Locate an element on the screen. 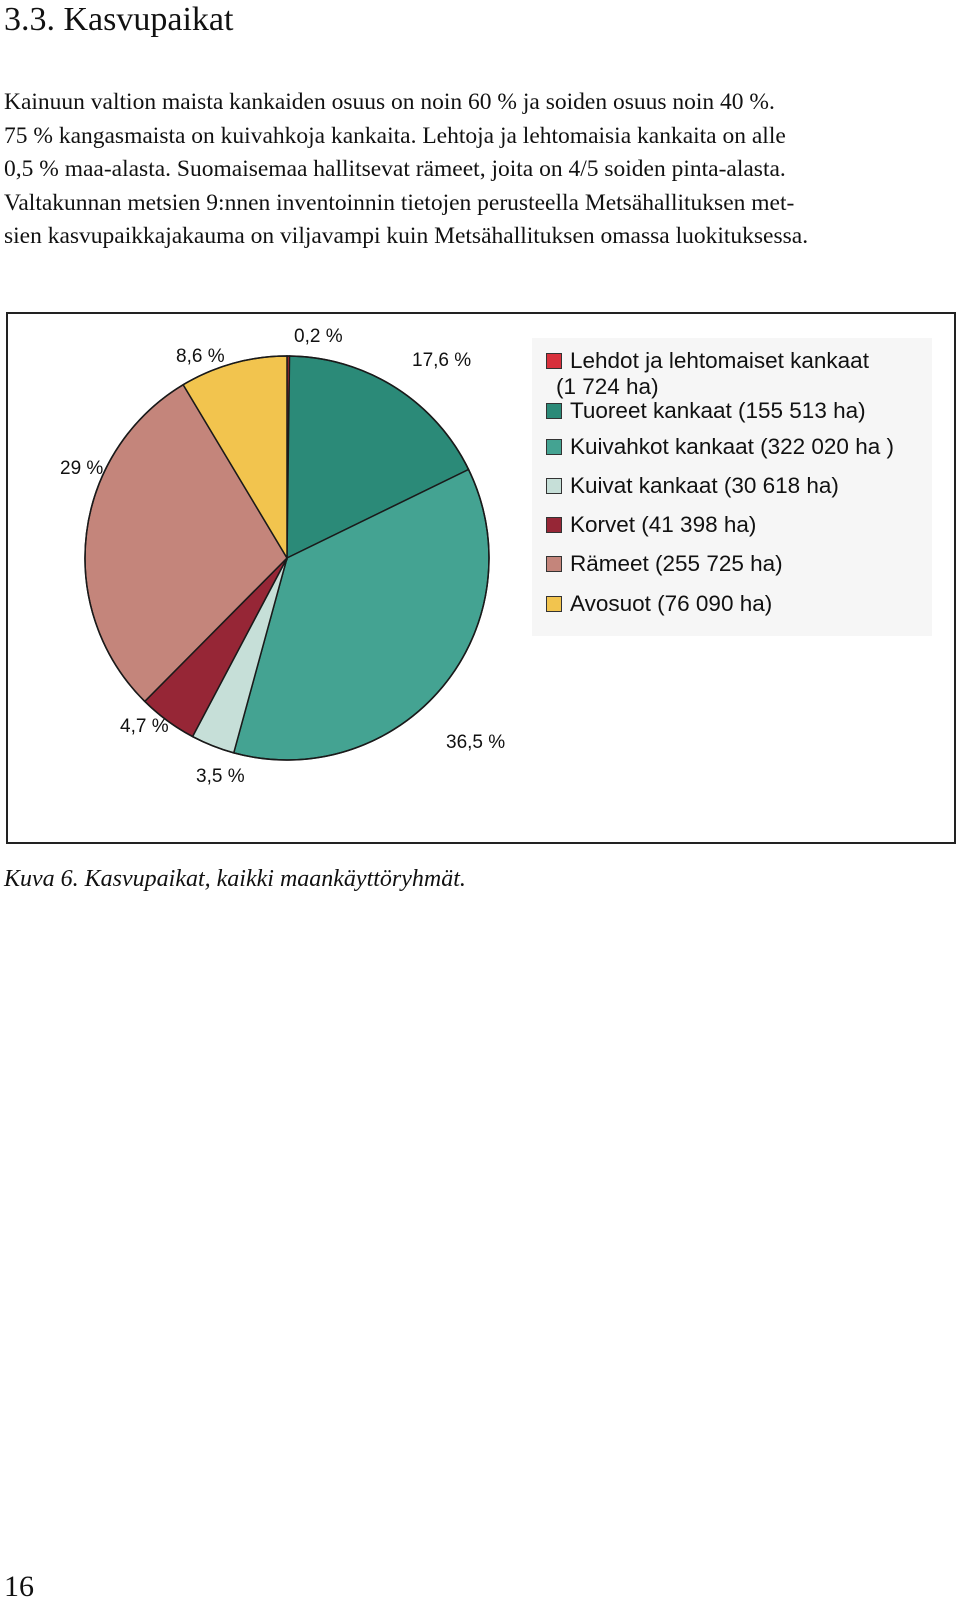 The width and height of the screenshot is (960, 1608). pie-labels: 0,2 % 17,6 % 36,5 % 3,5 % 4,7 % 29 % 8,6 % is located at coordinates (282, 556).